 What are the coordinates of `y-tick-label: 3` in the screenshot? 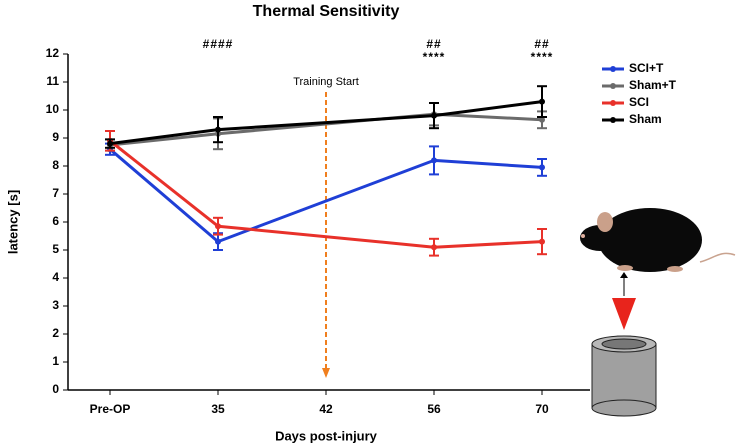 It's located at (55, 305).